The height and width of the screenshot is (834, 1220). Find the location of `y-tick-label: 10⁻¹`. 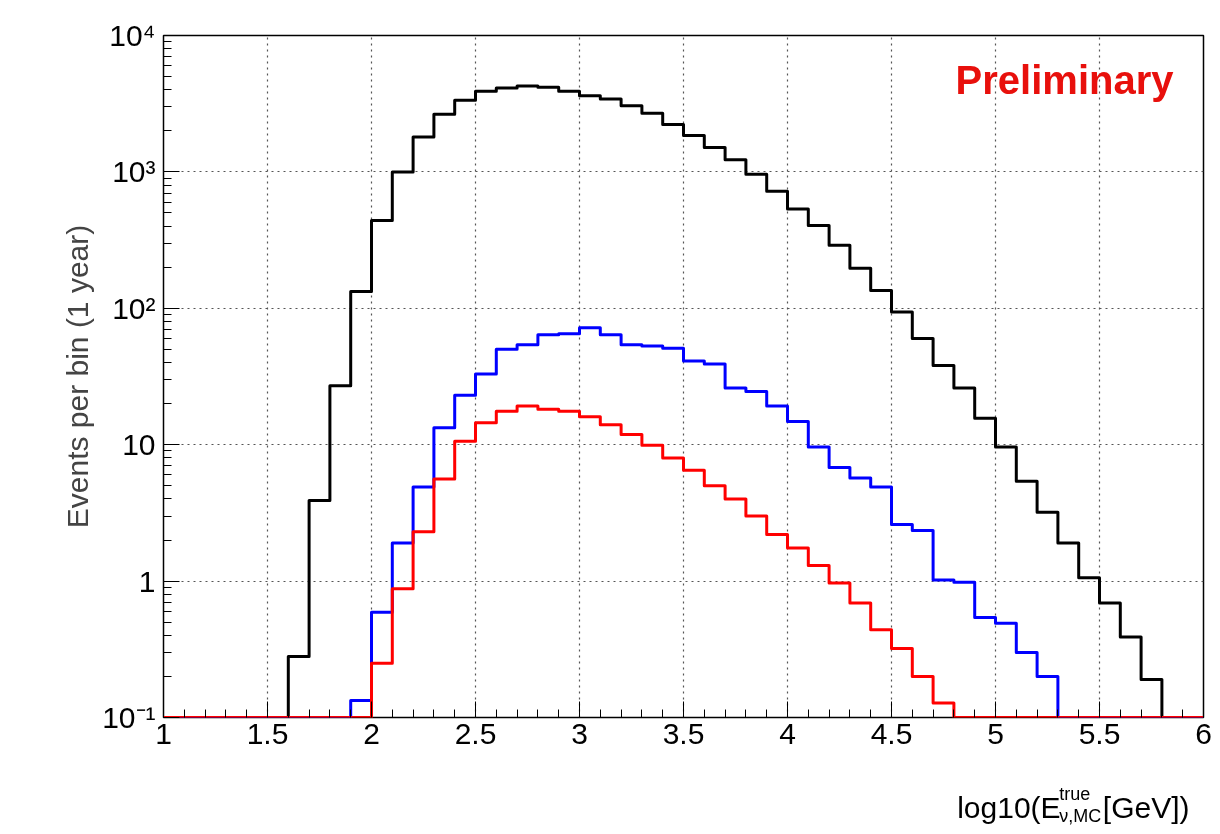

y-tick-label: 10⁻¹ is located at coordinates (129, 717).